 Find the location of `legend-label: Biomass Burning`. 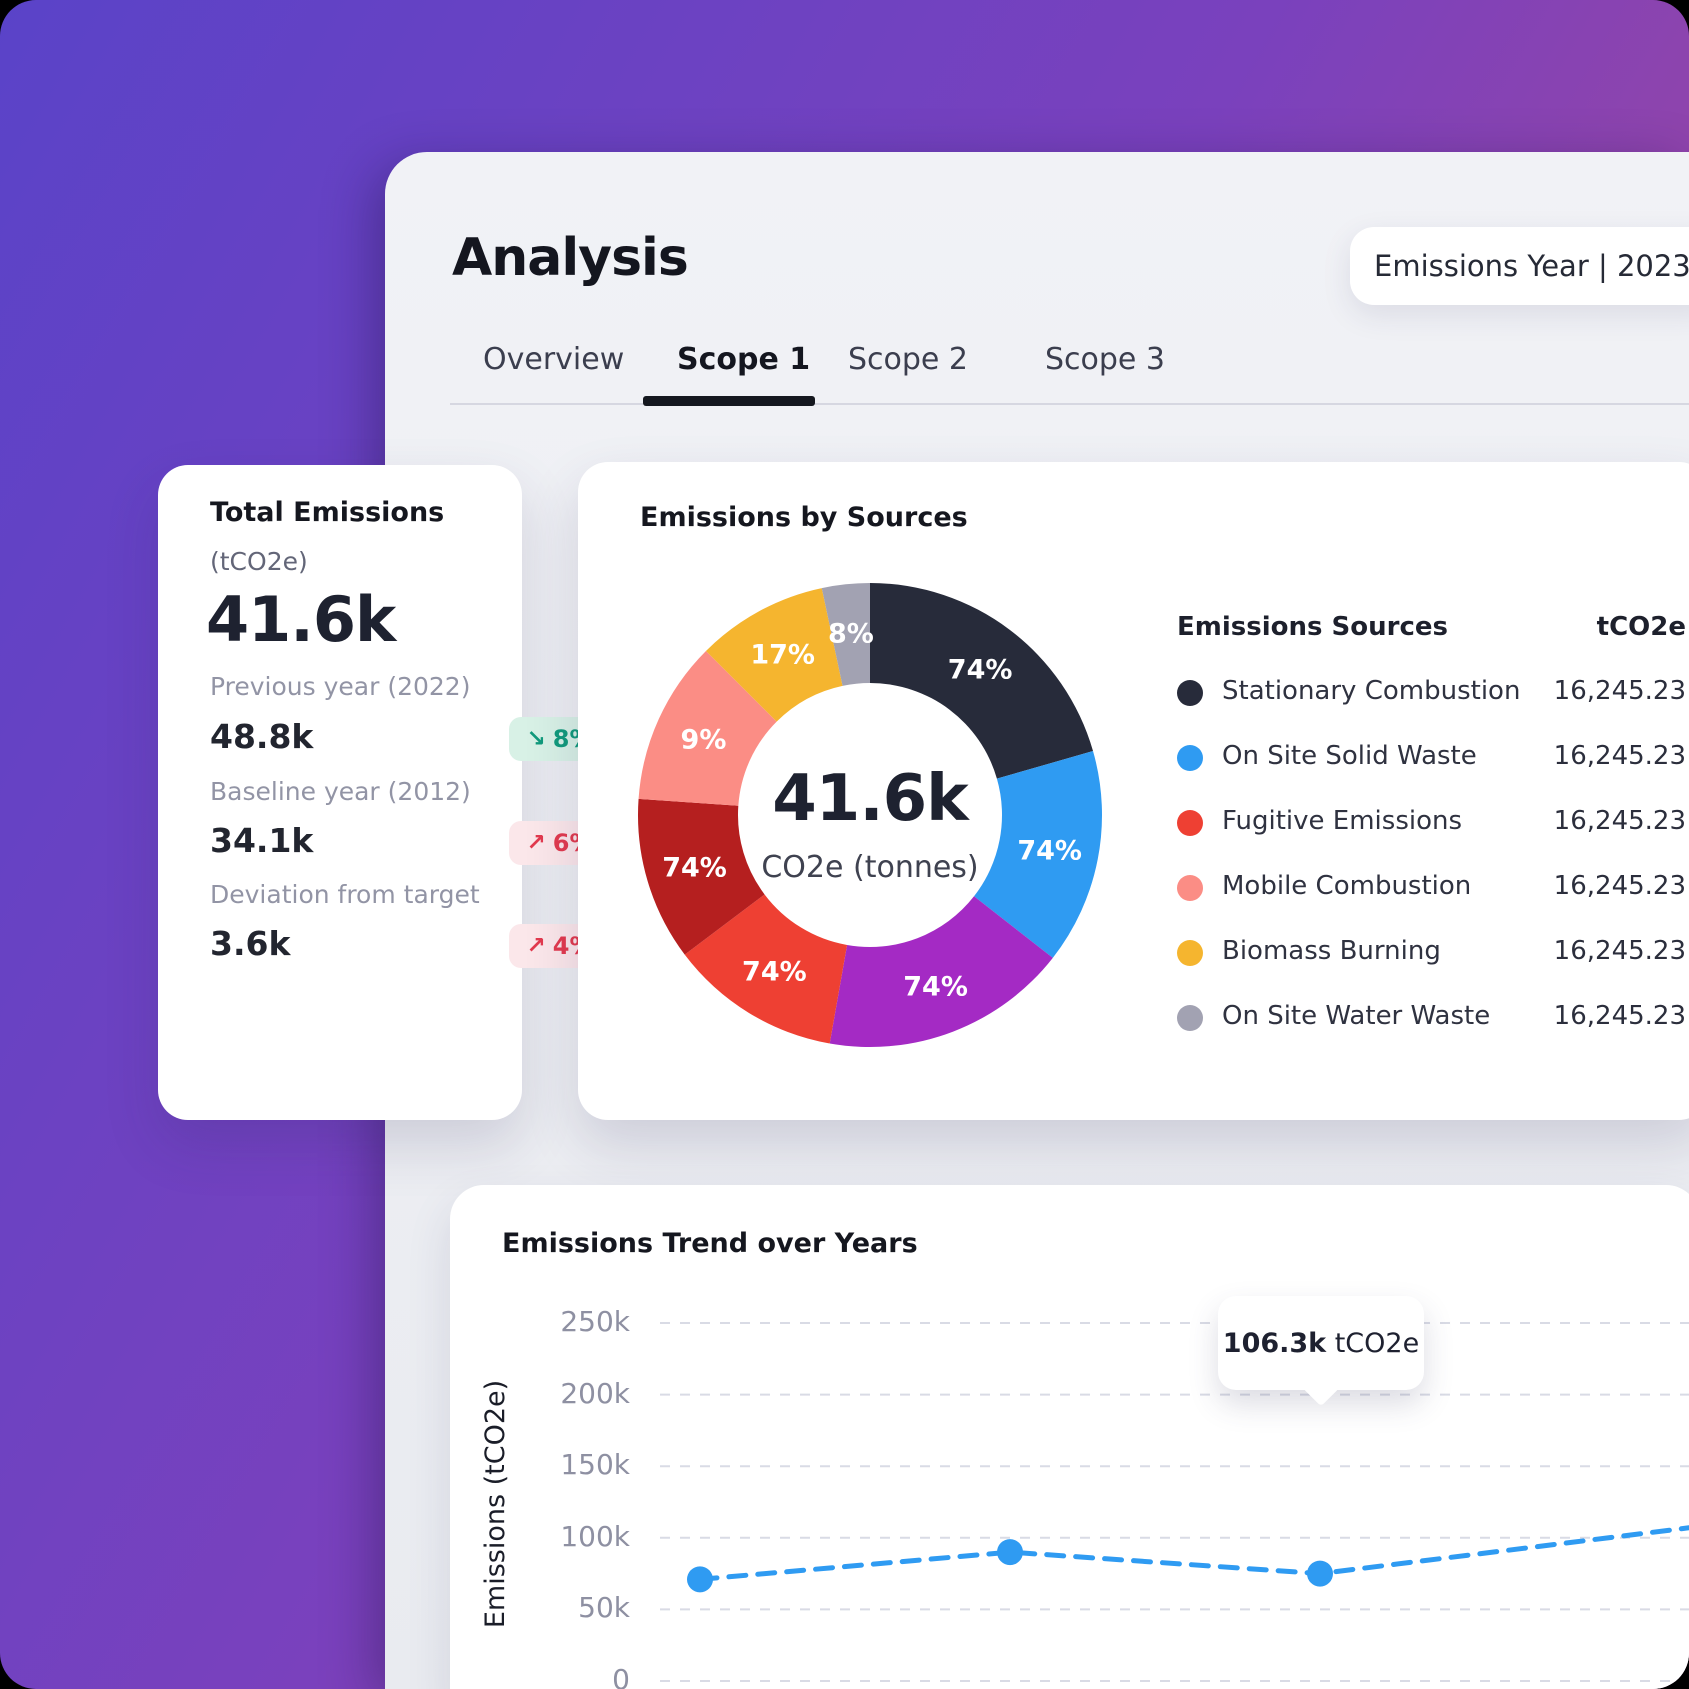

legend-label: Biomass Burning is located at coordinates (1331, 951).